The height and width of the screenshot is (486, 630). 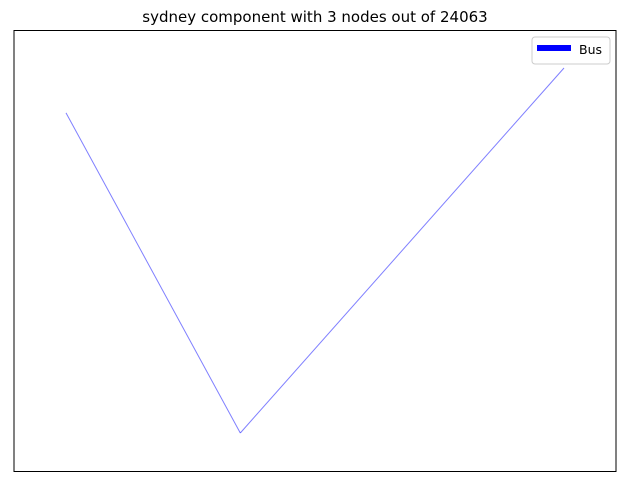 I want to click on legend: Bus, so click(x=571, y=50).